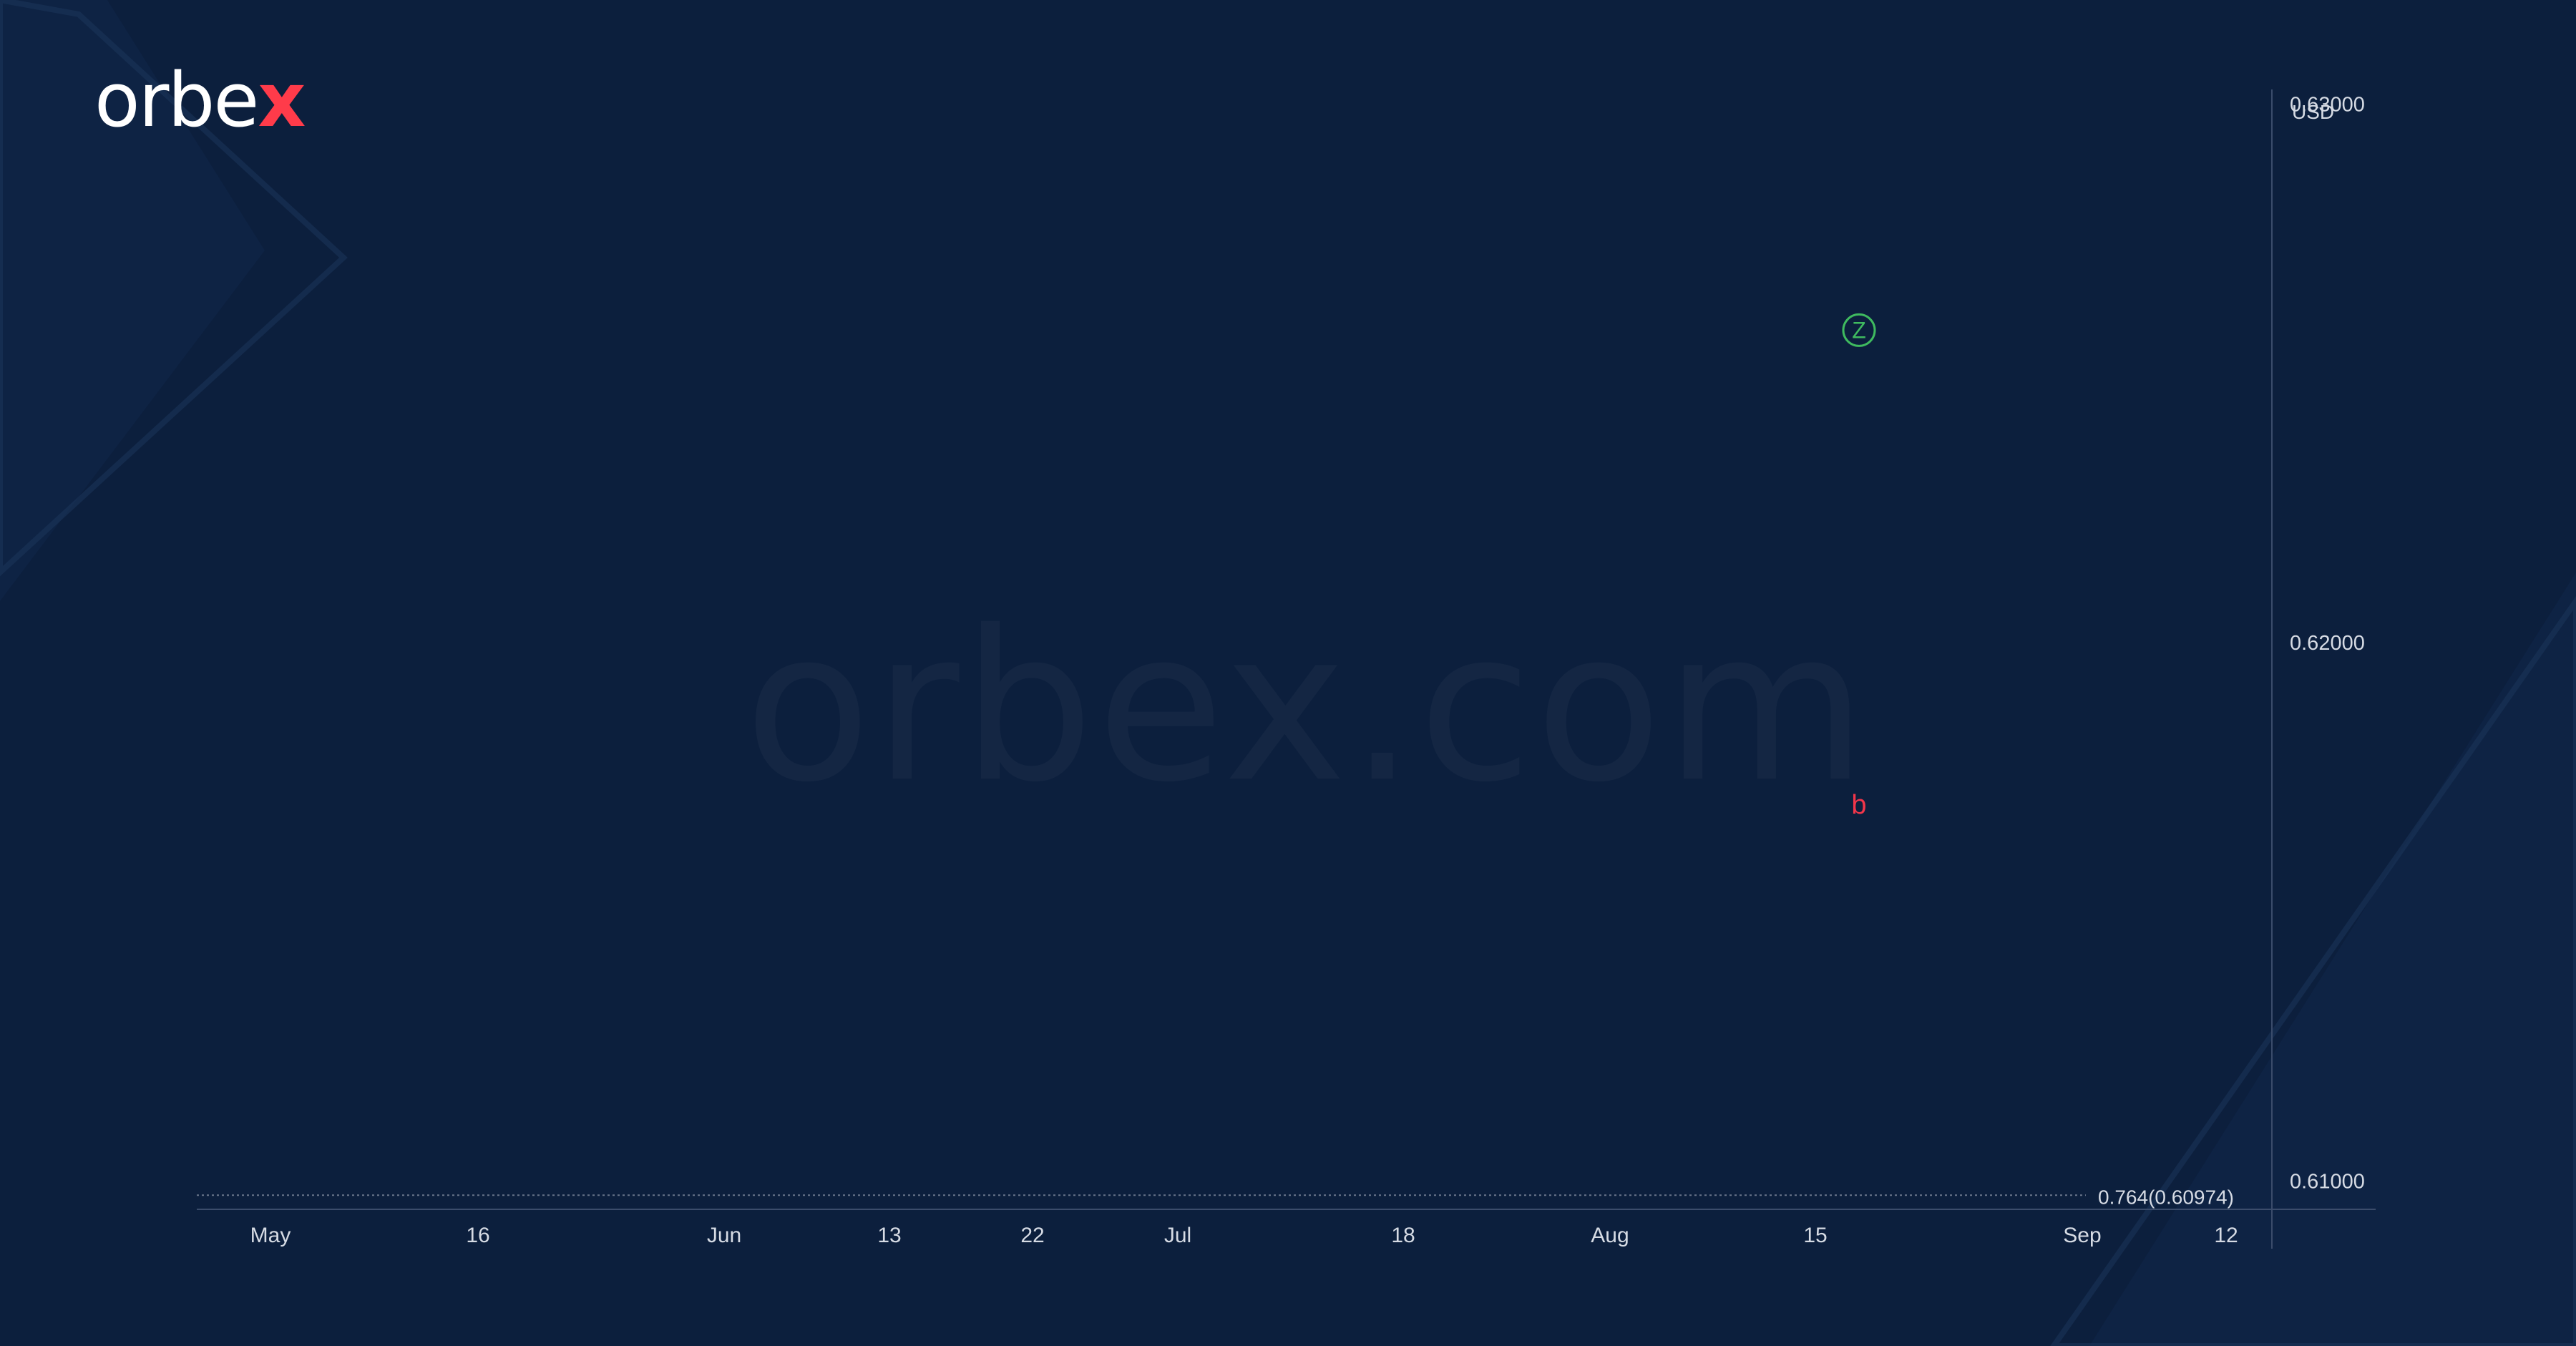 The height and width of the screenshot is (1346, 2576). Describe the element at coordinates (282, 100) in the screenshot. I see `logo-x-mark: x` at that location.